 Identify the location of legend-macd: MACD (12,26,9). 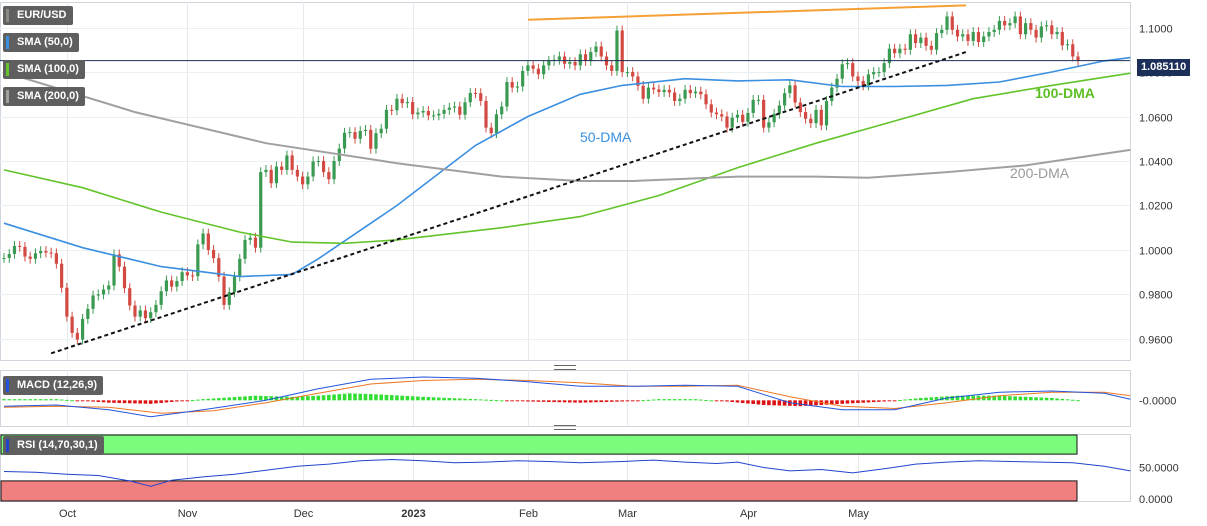
(53, 385).